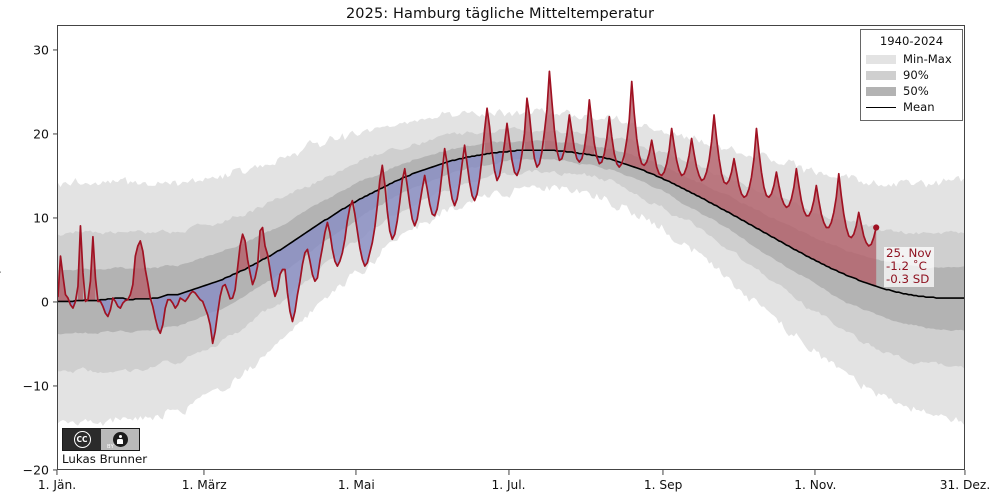  Describe the element at coordinates (909, 253) in the screenshot. I see `annotation-date: 25. Nov` at that location.